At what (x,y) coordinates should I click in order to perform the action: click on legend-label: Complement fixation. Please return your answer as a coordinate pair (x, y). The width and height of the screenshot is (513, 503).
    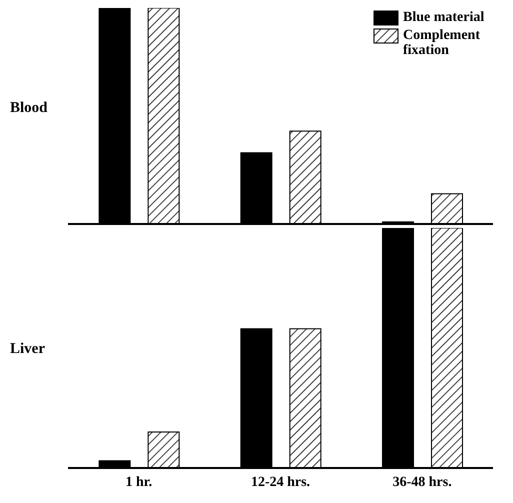
    Looking at the image, I should click on (442, 43).